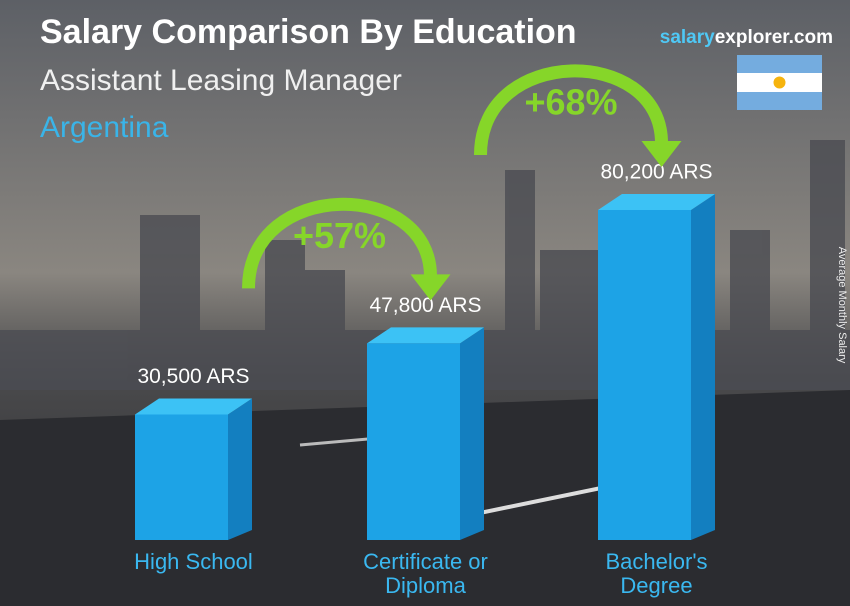  I want to click on site-part: salary, so click(687, 37).